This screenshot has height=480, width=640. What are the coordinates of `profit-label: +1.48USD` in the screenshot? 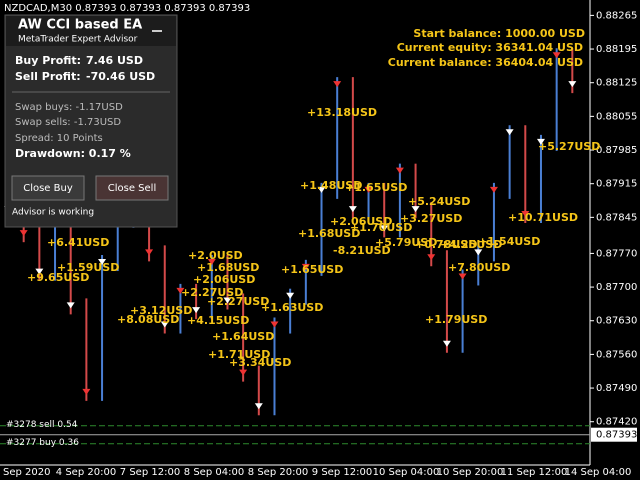 It's located at (331, 185).